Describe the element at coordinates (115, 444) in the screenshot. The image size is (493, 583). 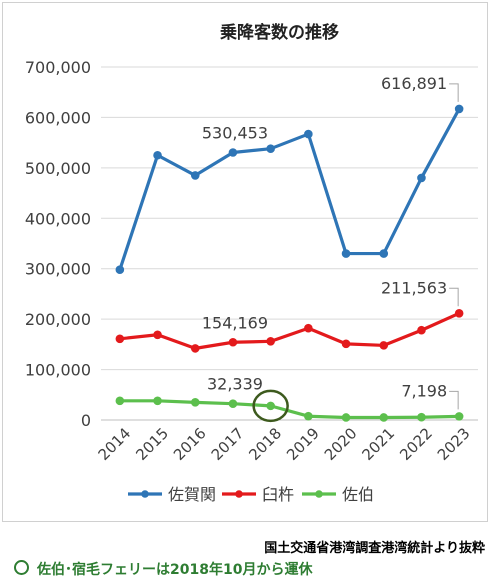
I see `x-tick-label: 2014` at that location.